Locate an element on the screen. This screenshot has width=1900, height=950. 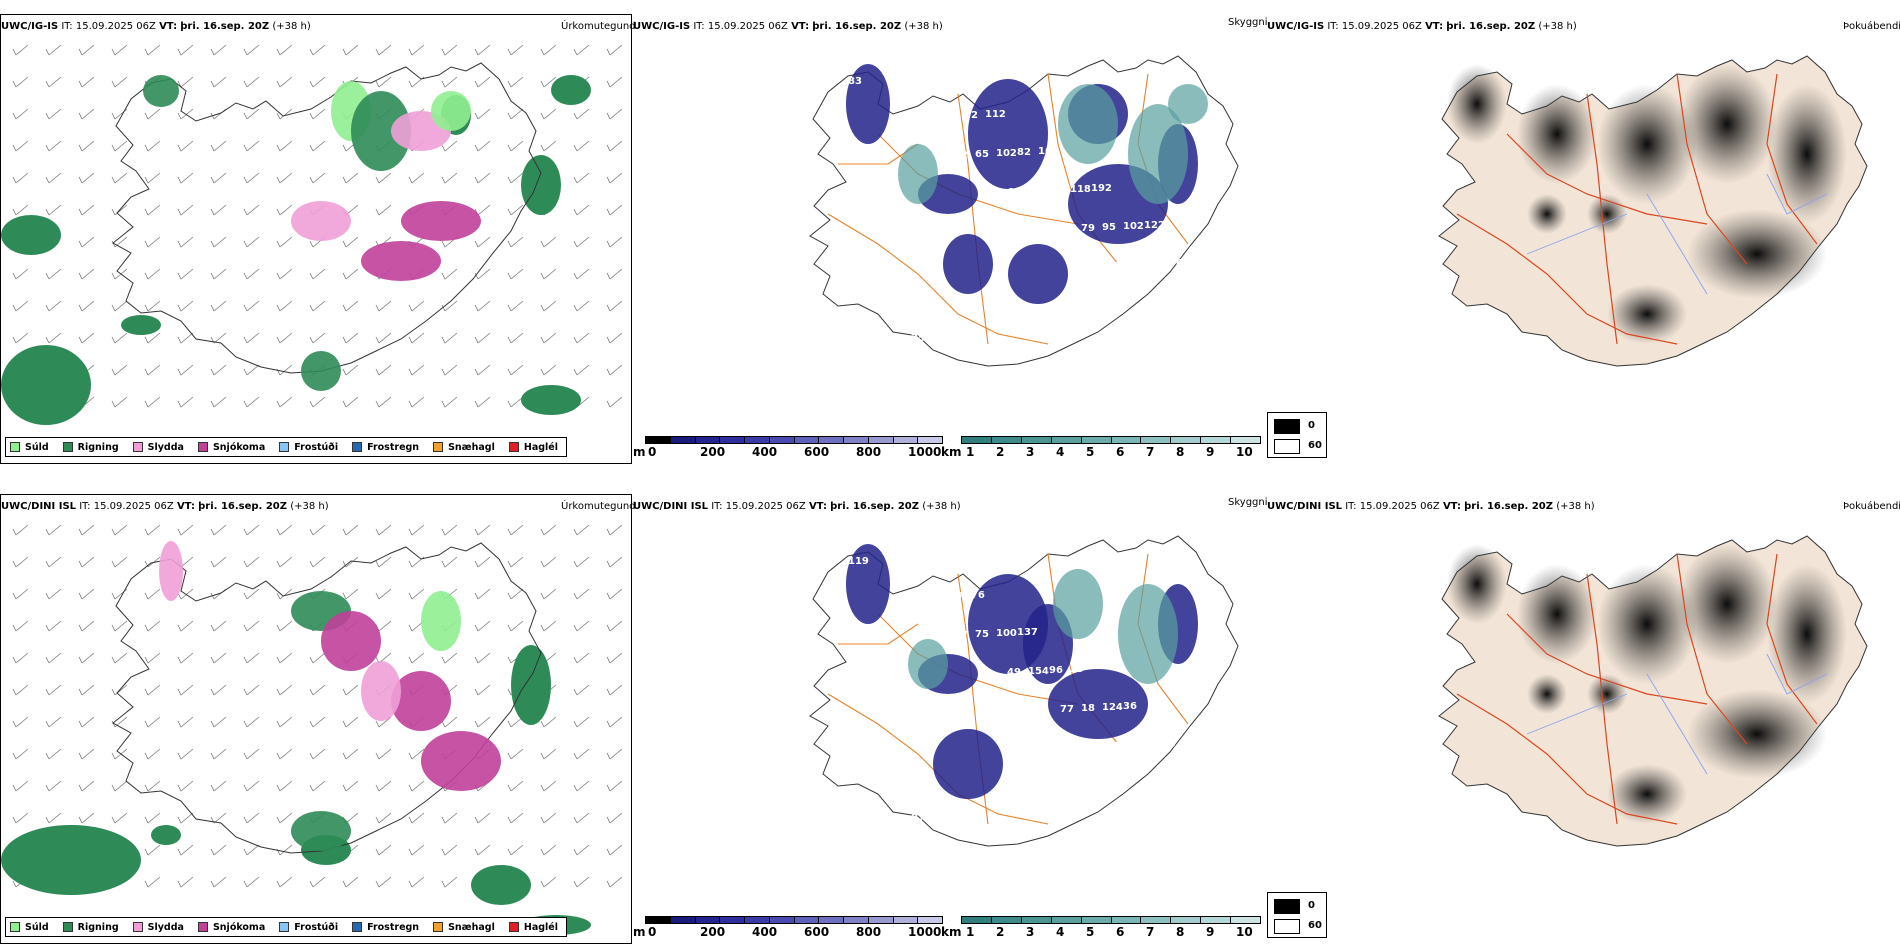
iceland-outline is located at coordinates (1653, 211).